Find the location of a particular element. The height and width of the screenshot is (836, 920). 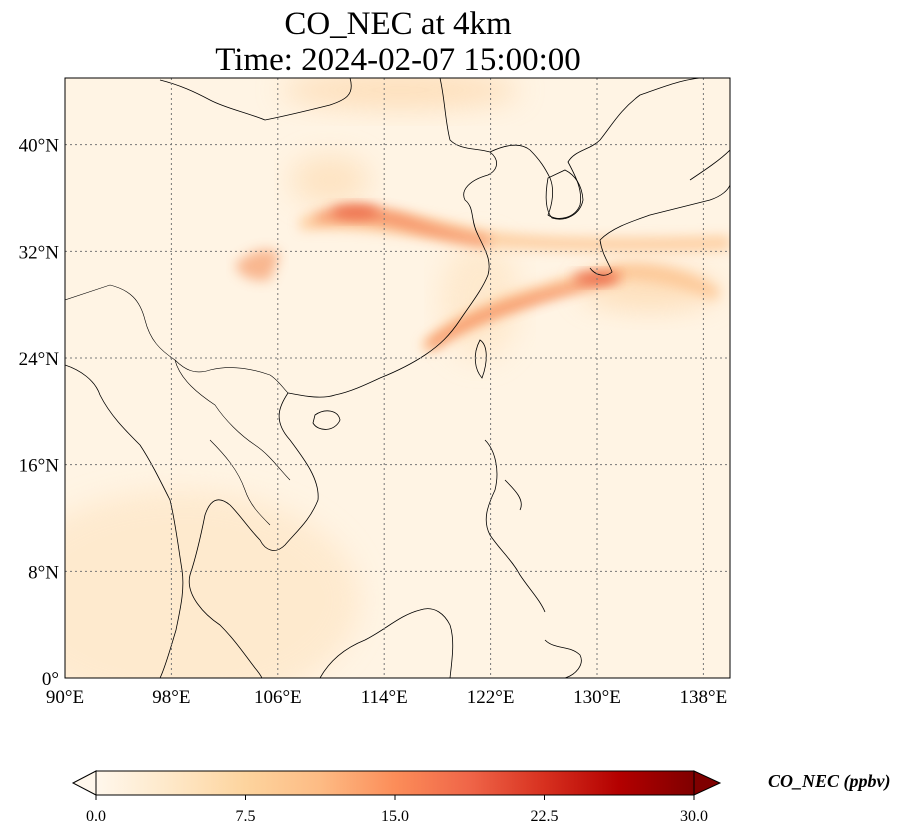

map-title-line-1: CO_NEC at 4km is located at coordinates (398, 24).